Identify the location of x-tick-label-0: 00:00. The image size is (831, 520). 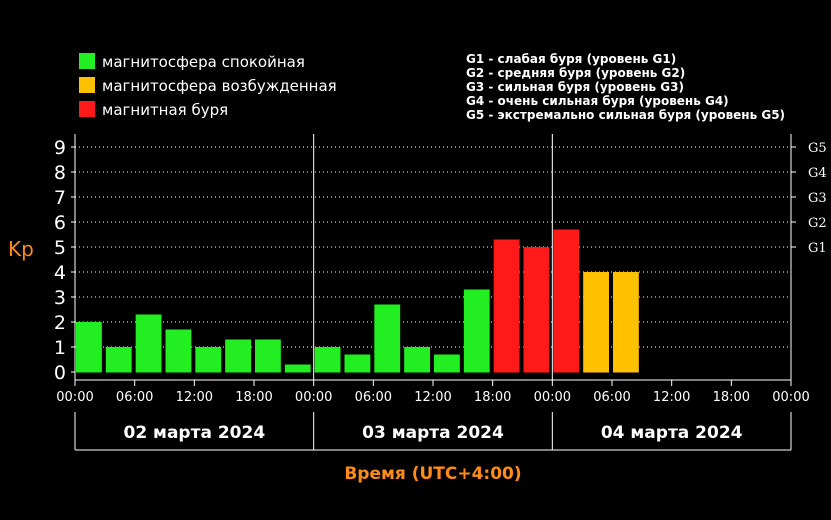
(74, 397).